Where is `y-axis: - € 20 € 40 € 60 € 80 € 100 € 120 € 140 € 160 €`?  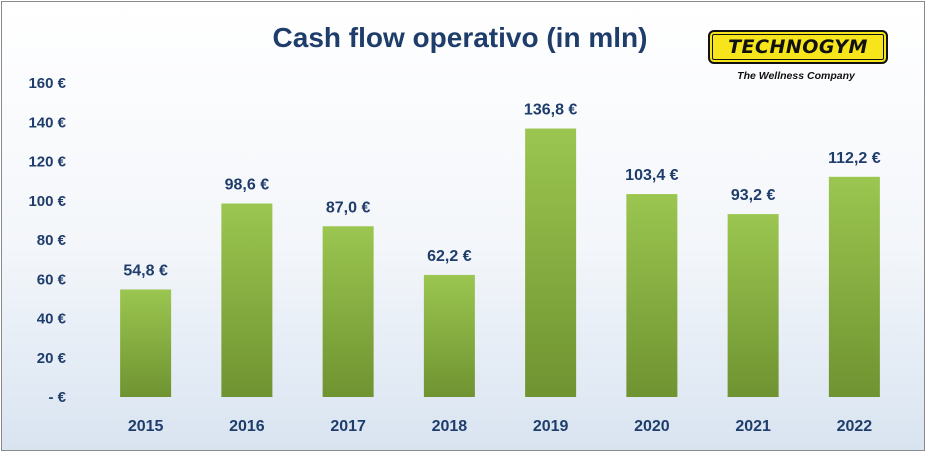
y-axis: - € 20 € 40 € 60 € 80 € 100 € 120 € 140 € 160 € is located at coordinates (47, 240).